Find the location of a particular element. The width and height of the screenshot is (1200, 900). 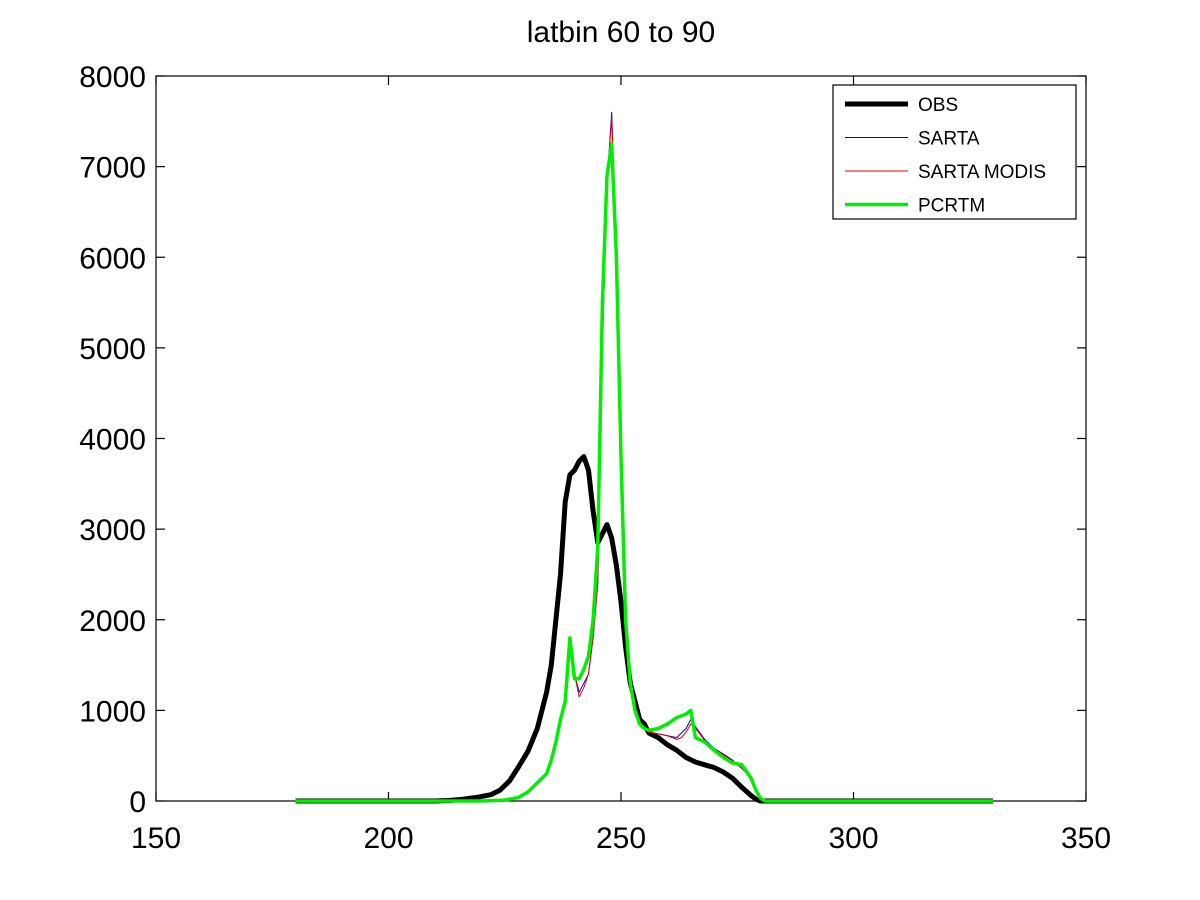

legend-label-pcrtm: PCRTM is located at coordinates (951, 206).